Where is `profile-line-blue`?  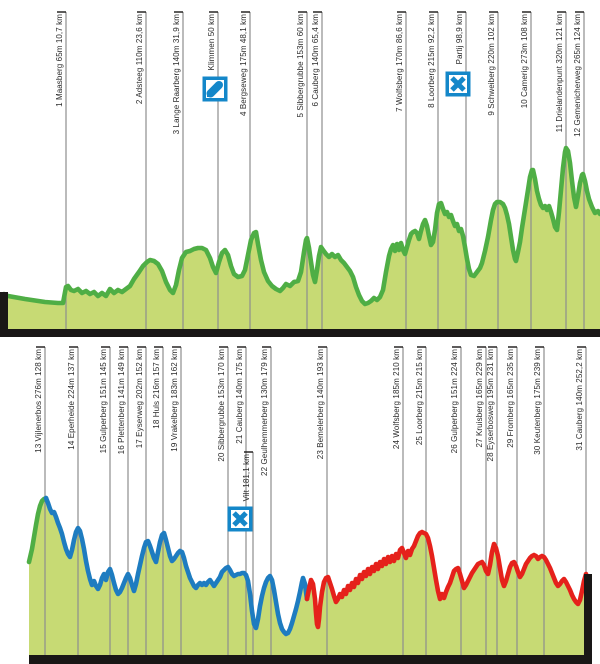 profile-line-blue is located at coordinates (176, 566).